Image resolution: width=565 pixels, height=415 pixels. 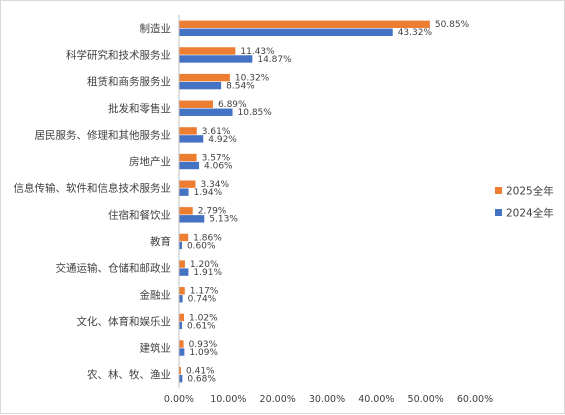 What do you see at coordinates (530, 191) in the screenshot?
I see `legend-label: 2025全年` at bounding box center [530, 191].